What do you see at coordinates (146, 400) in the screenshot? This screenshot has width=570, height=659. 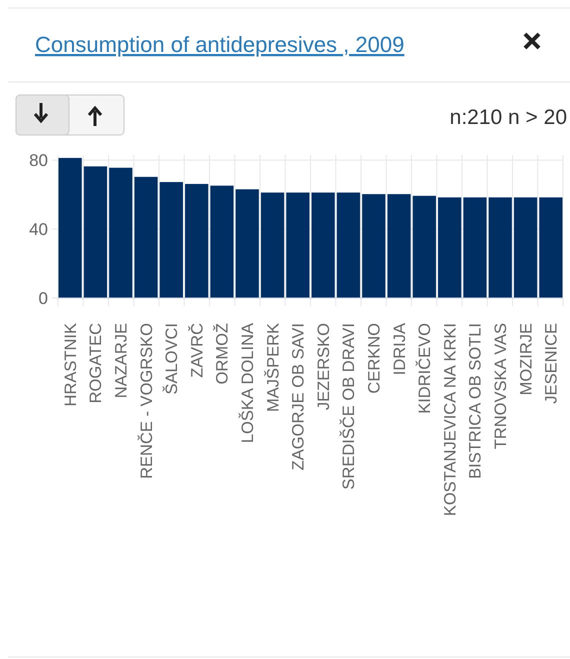 I see `x-tick-label: RENČE - VOGRSKO` at bounding box center [146, 400].